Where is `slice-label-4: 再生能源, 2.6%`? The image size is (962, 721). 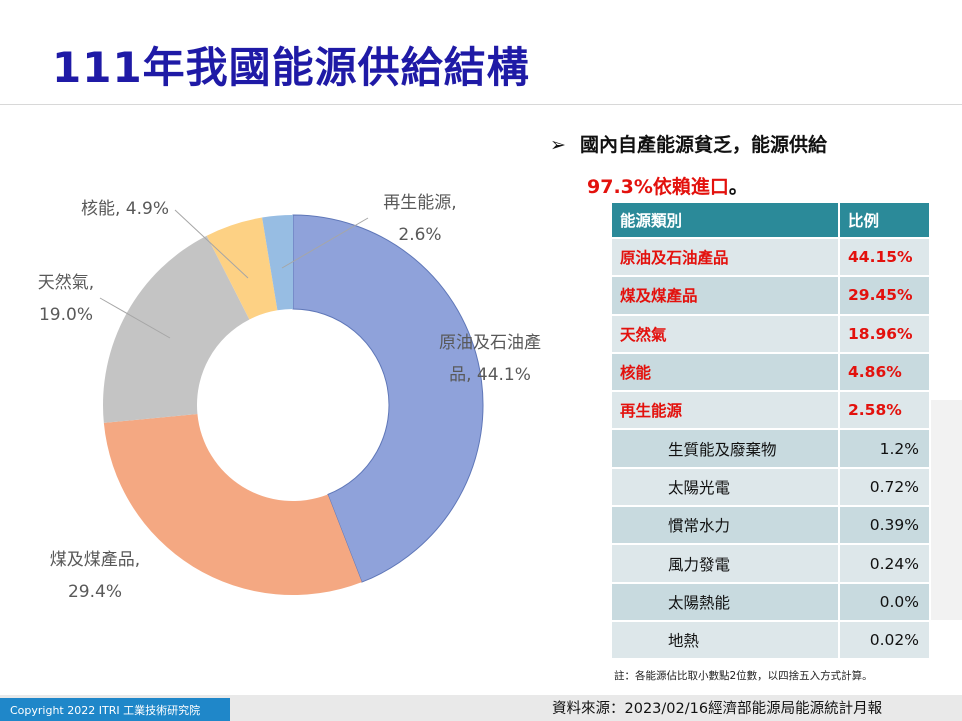 slice-label-4: 再生能源, 2.6% is located at coordinates (419, 219).